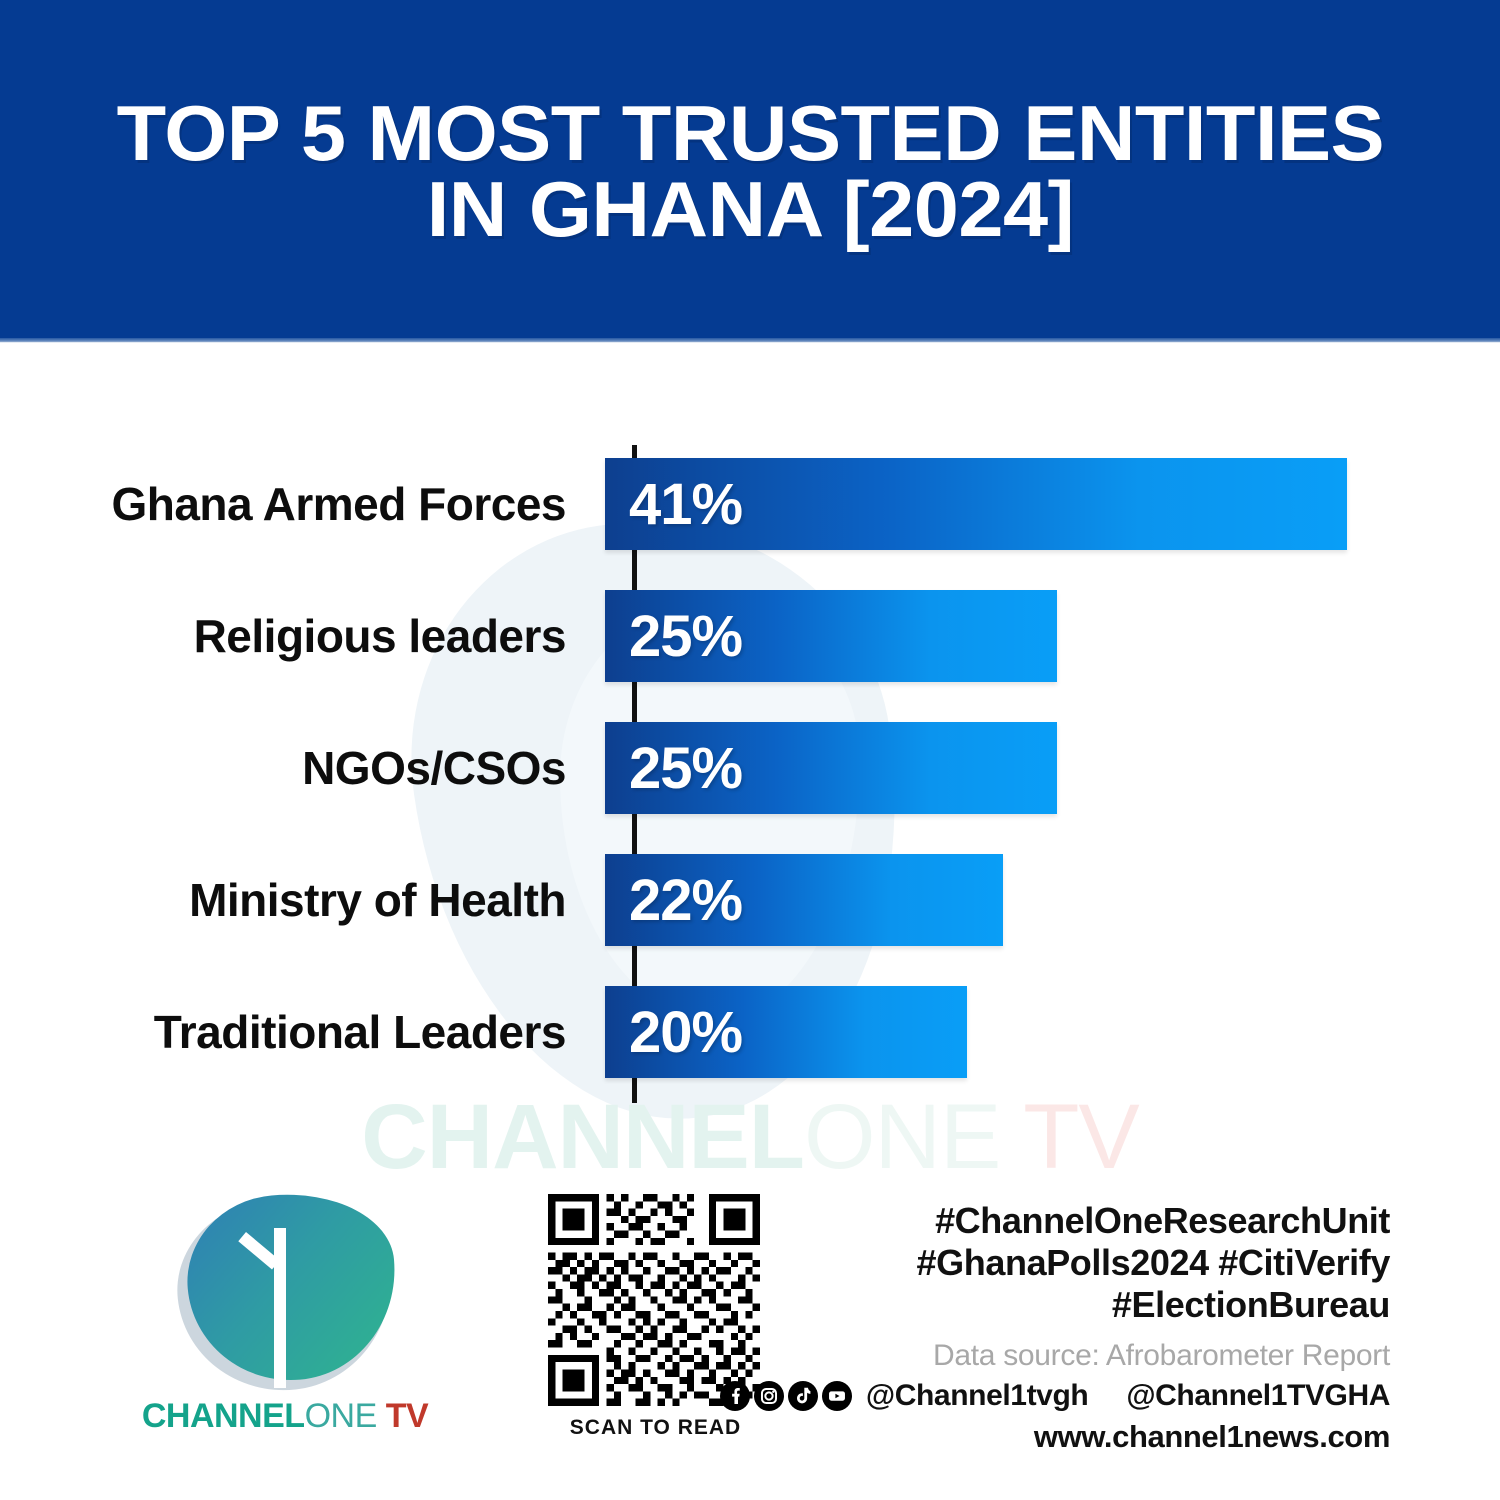 The width and height of the screenshot is (1500, 1500). Describe the element at coordinates (380, 636) in the screenshot. I see `bar-category-label: Religious leaders` at that location.